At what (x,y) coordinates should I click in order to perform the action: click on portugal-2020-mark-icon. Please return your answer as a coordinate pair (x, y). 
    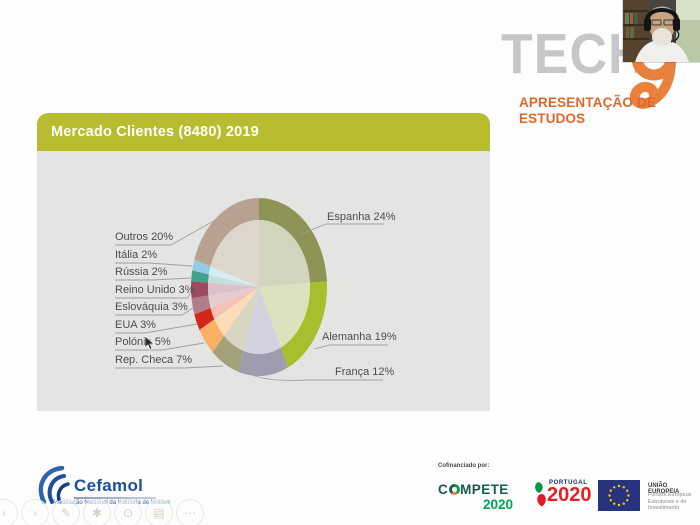
    Looking at the image, I should click on (540, 494).